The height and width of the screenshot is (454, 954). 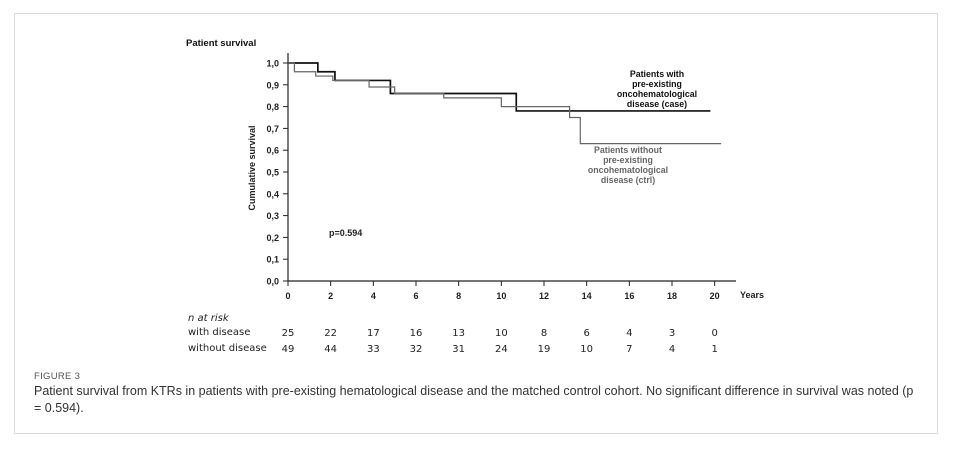 What do you see at coordinates (752, 295) in the screenshot?
I see `x-axis-title: Years` at bounding box center [752, 295].